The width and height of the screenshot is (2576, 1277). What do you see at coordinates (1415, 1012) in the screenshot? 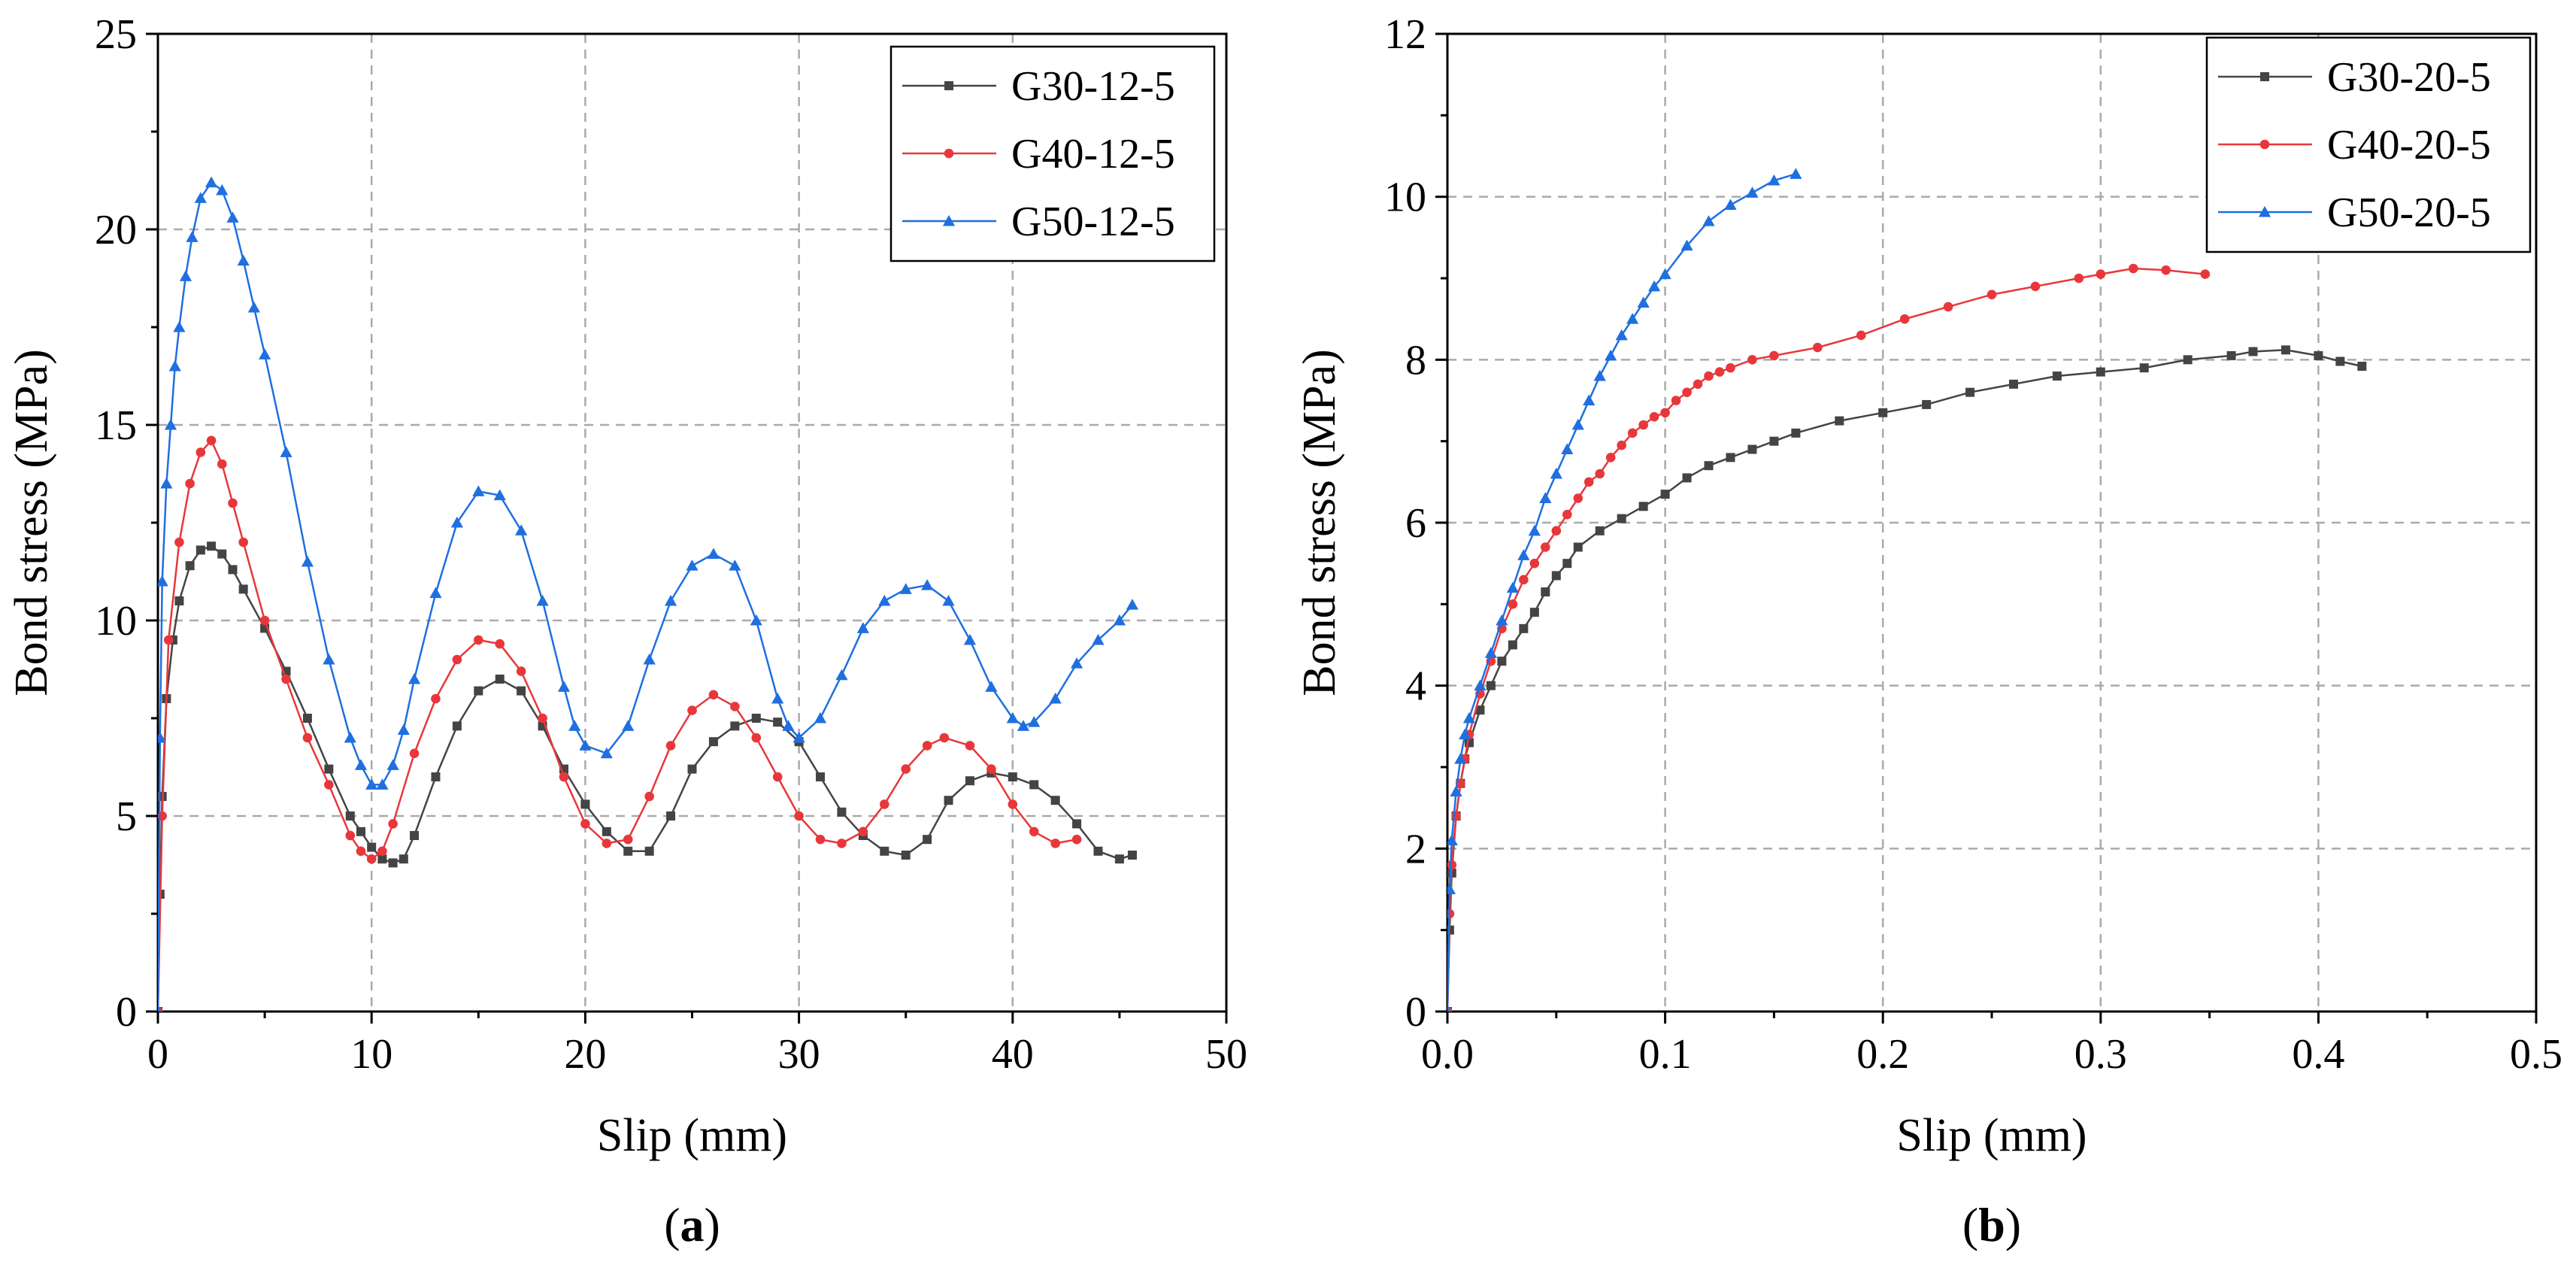
I see `y-tick-label: 0` at bounding box center [1415, 1012].